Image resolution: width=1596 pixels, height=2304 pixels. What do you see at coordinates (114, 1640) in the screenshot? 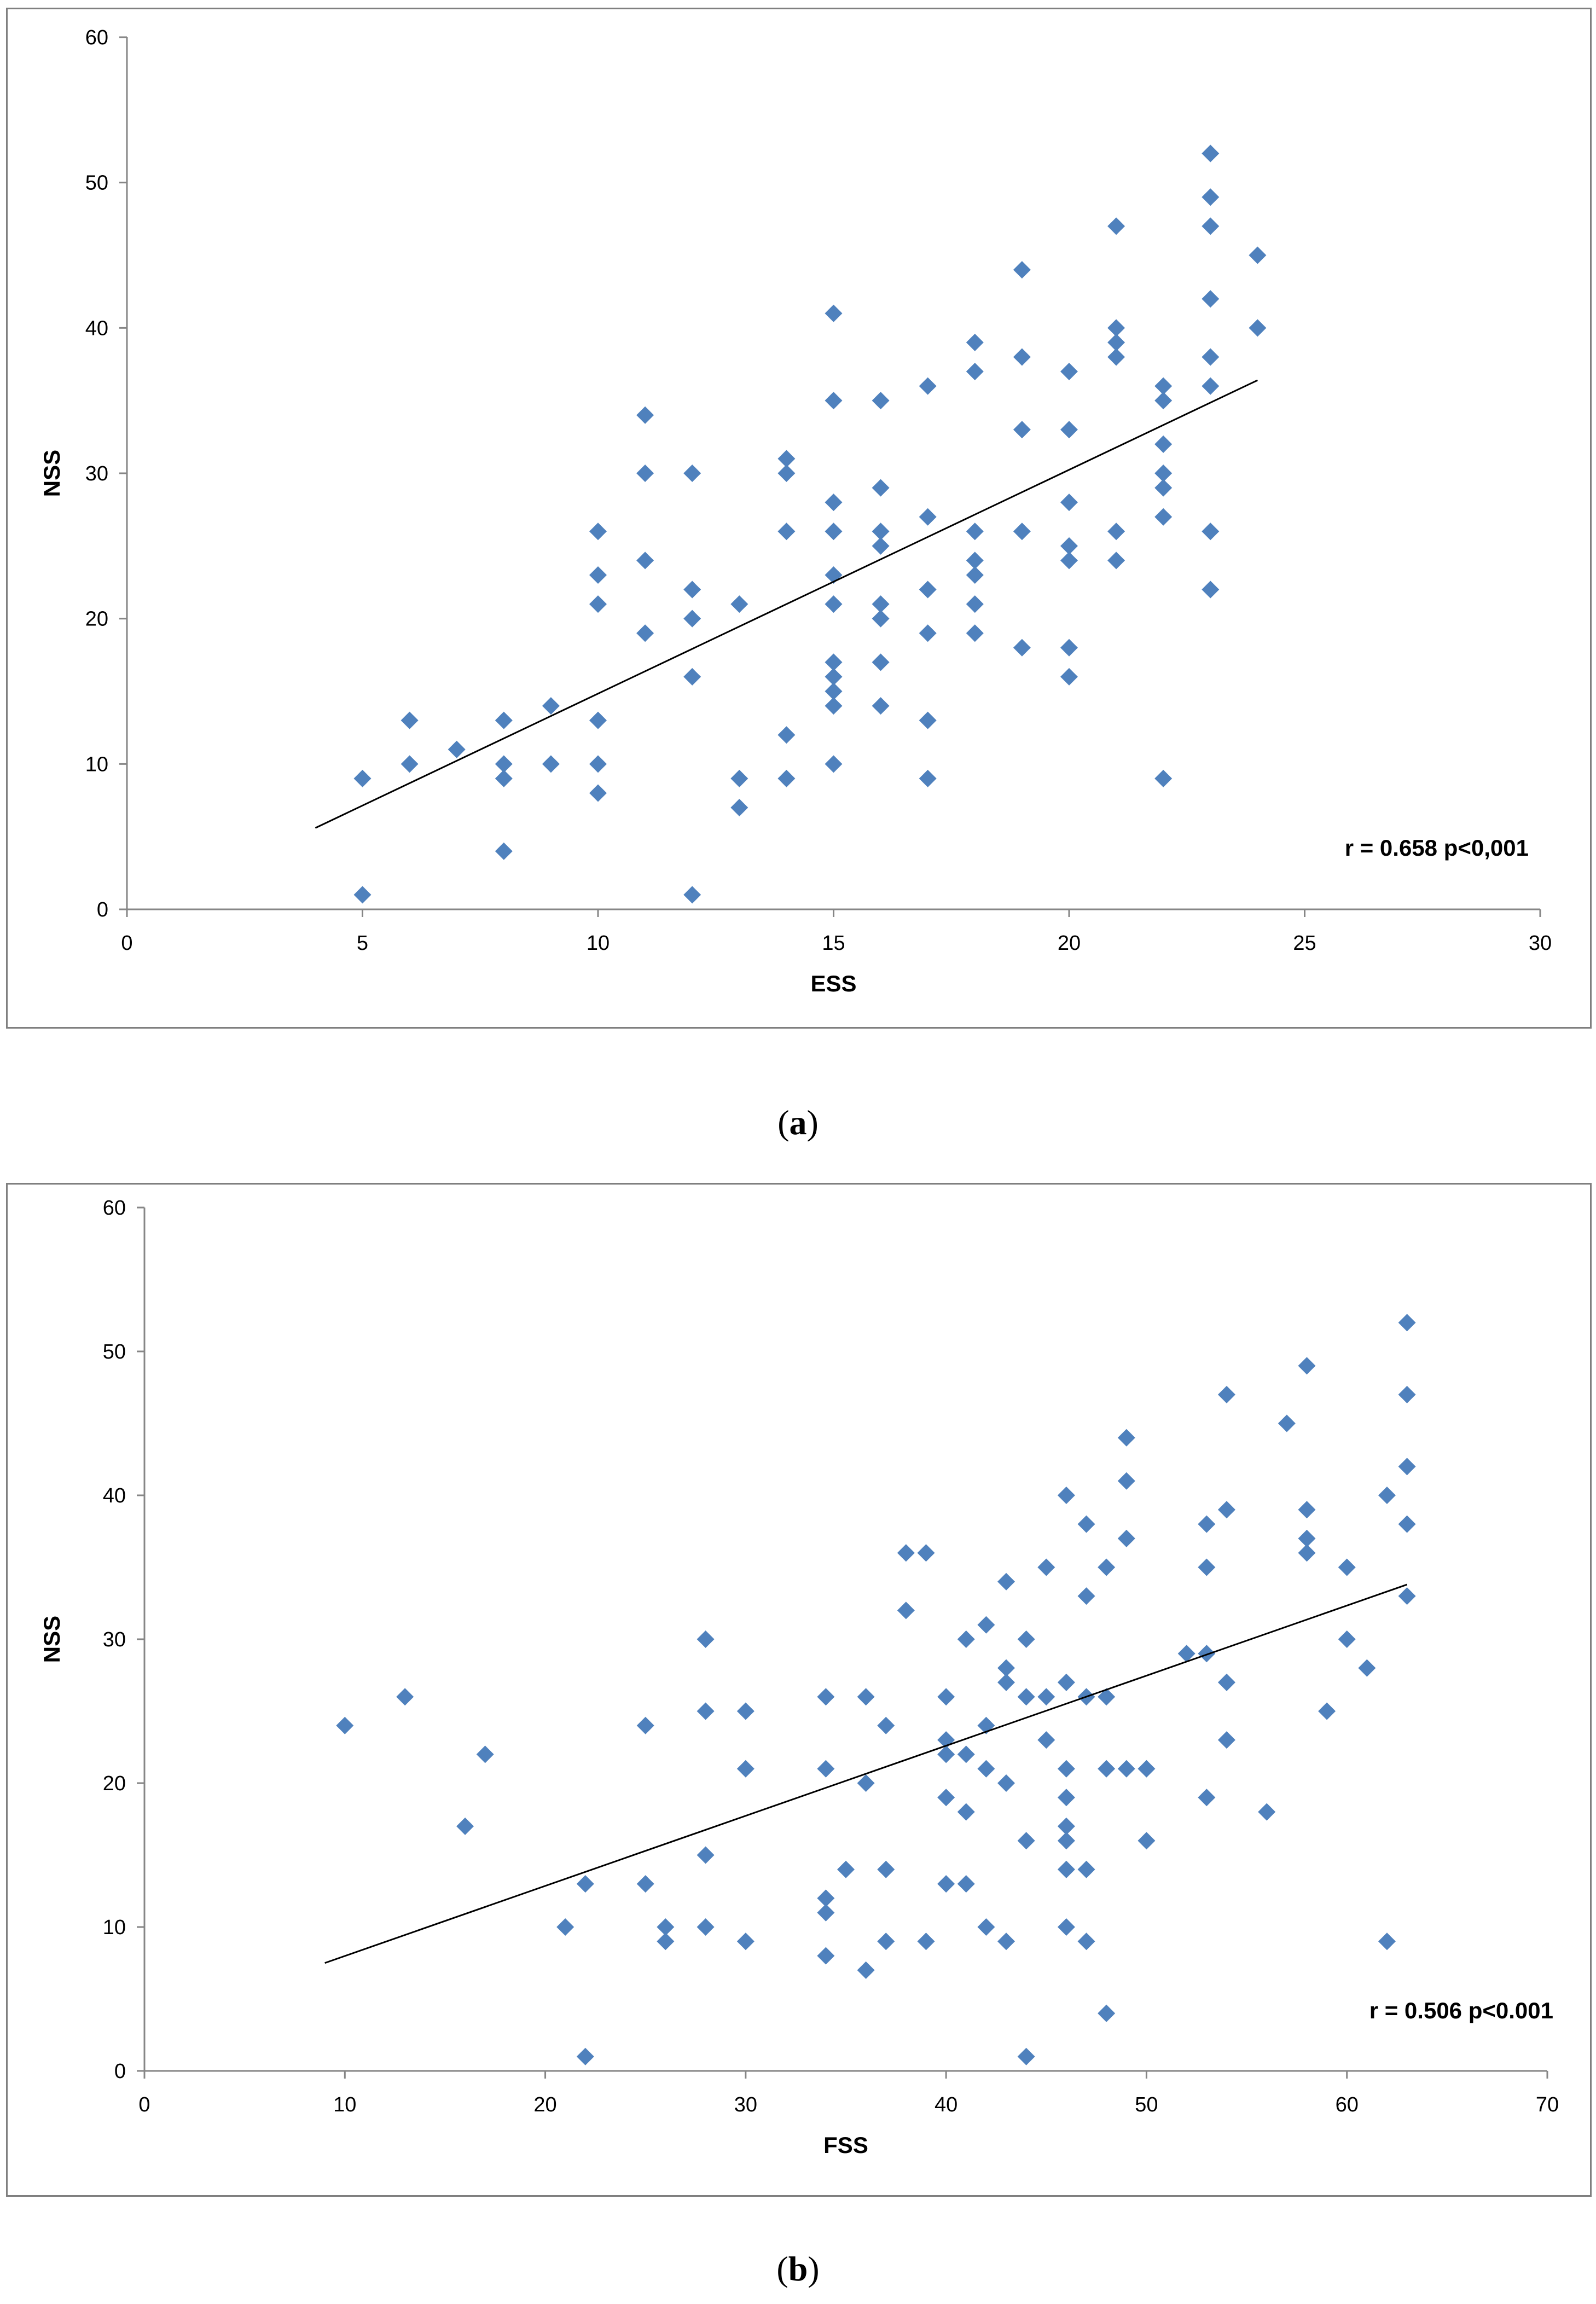
I see `y-tick-label: 30` at bounding box center [114, 1640].